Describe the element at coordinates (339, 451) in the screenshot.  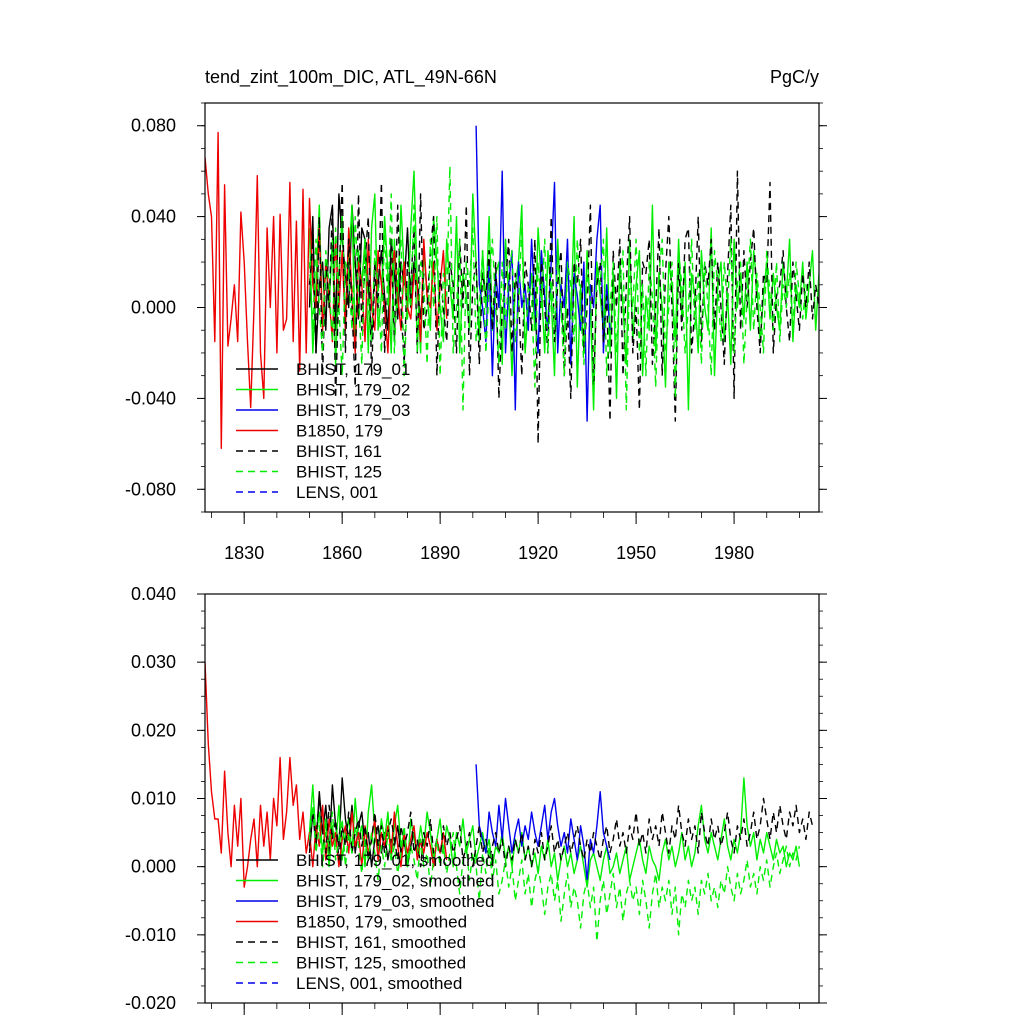
I see `legend-label: BHIST, 161` at that location.